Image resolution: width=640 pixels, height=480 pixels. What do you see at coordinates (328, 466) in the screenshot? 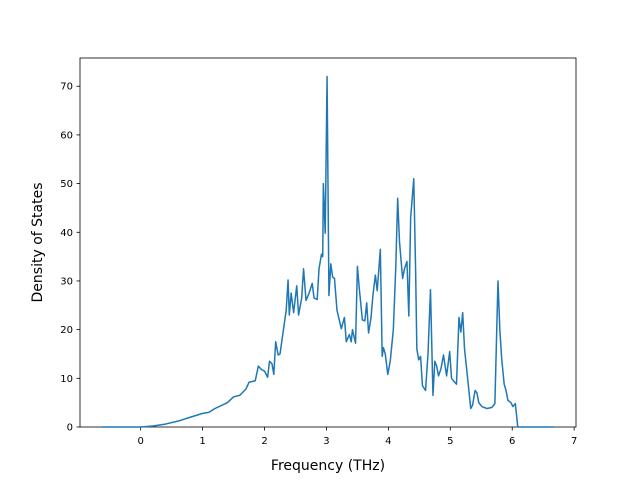
I see `x-axis-label: Frequency (THz)` at bounding box center [328, 466].